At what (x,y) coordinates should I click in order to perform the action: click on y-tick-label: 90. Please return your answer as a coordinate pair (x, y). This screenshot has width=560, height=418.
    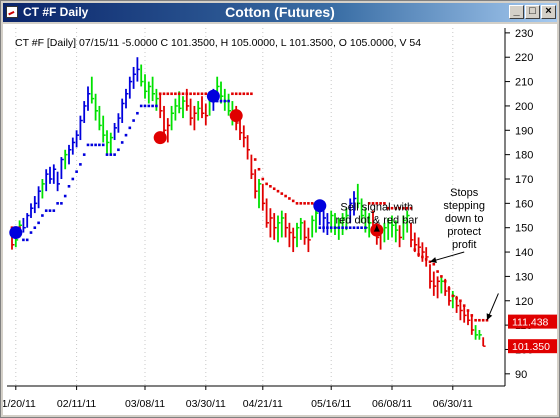
    Looking at the image, I should click on (521, 375).